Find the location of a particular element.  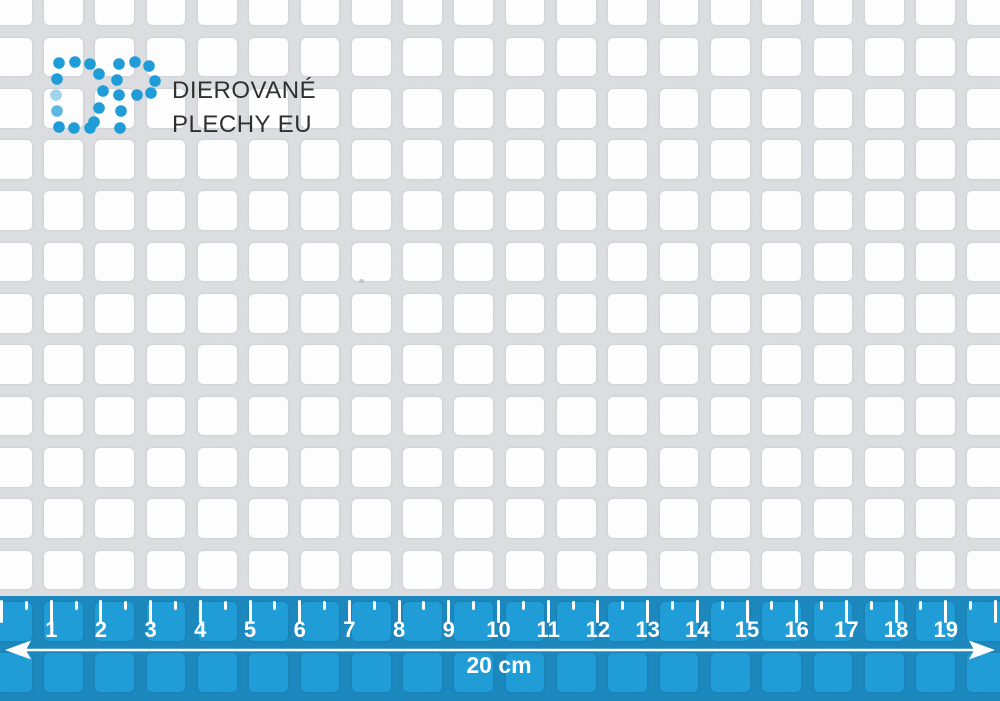

ruler-tick-label: 10 is located at coordinates (498, 629).